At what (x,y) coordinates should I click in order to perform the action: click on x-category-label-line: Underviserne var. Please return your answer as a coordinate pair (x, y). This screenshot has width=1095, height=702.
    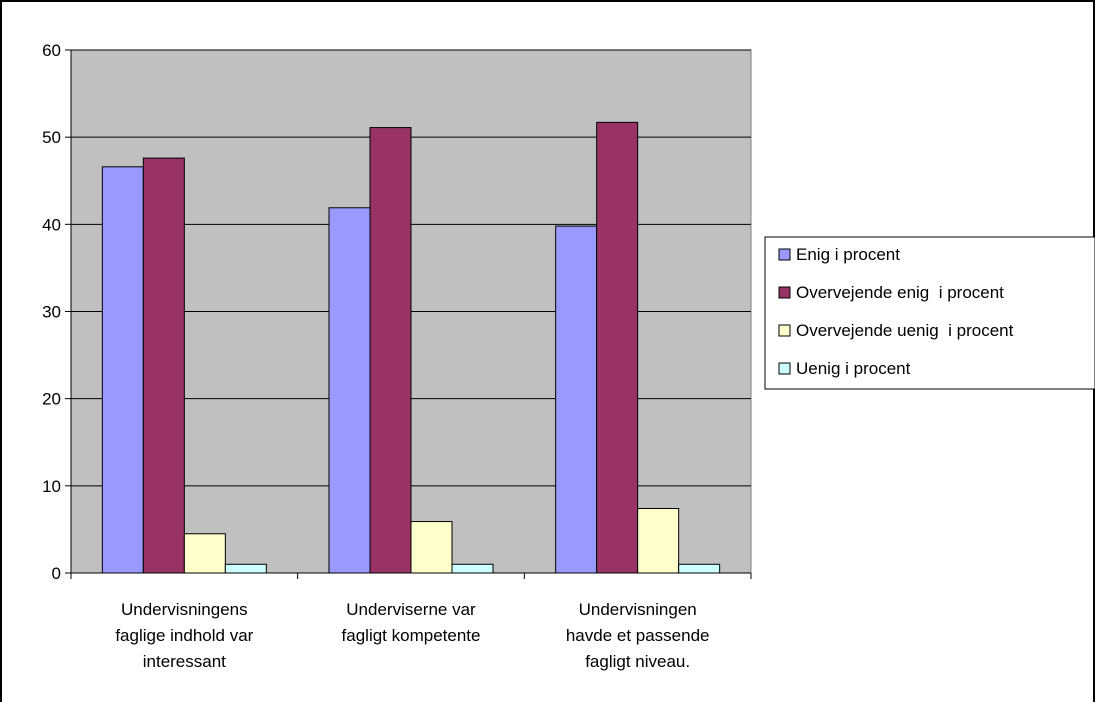
    Looking at the image, I should click on (411, 609).